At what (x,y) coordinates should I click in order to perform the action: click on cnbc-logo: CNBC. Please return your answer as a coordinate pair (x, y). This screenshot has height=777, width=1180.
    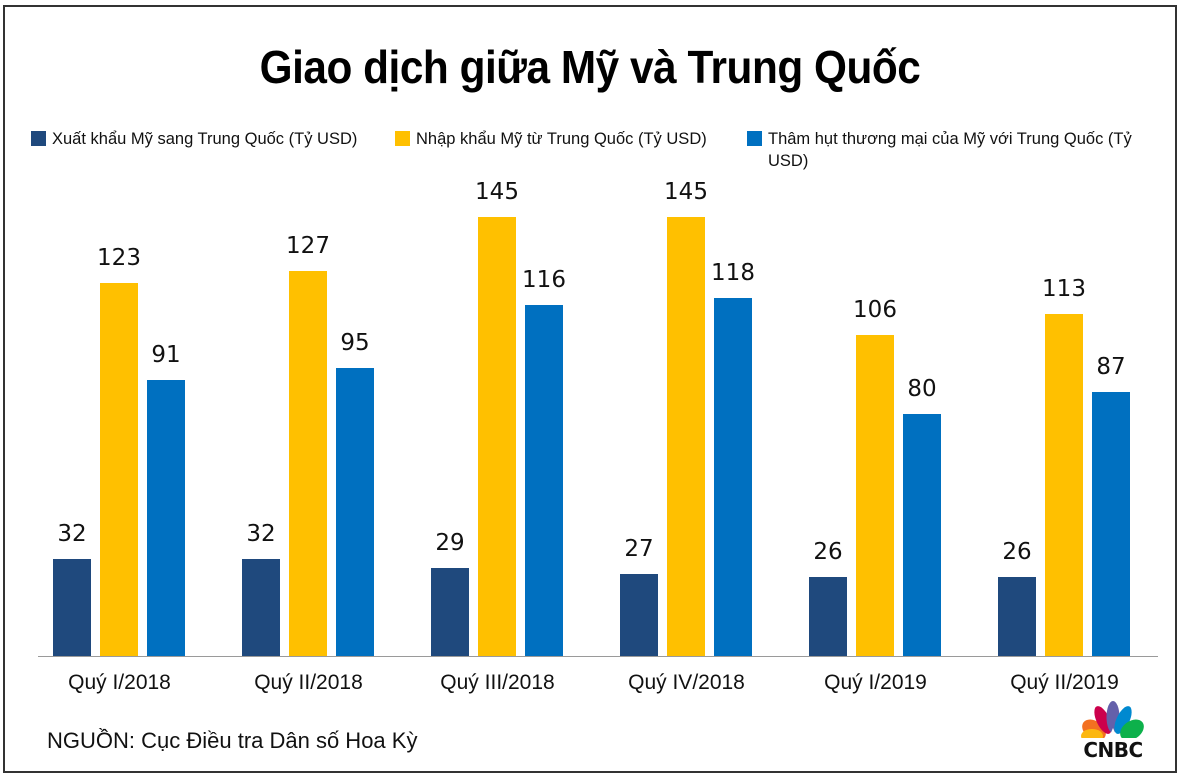
    Looking at the image, I should click on (1113, 730).